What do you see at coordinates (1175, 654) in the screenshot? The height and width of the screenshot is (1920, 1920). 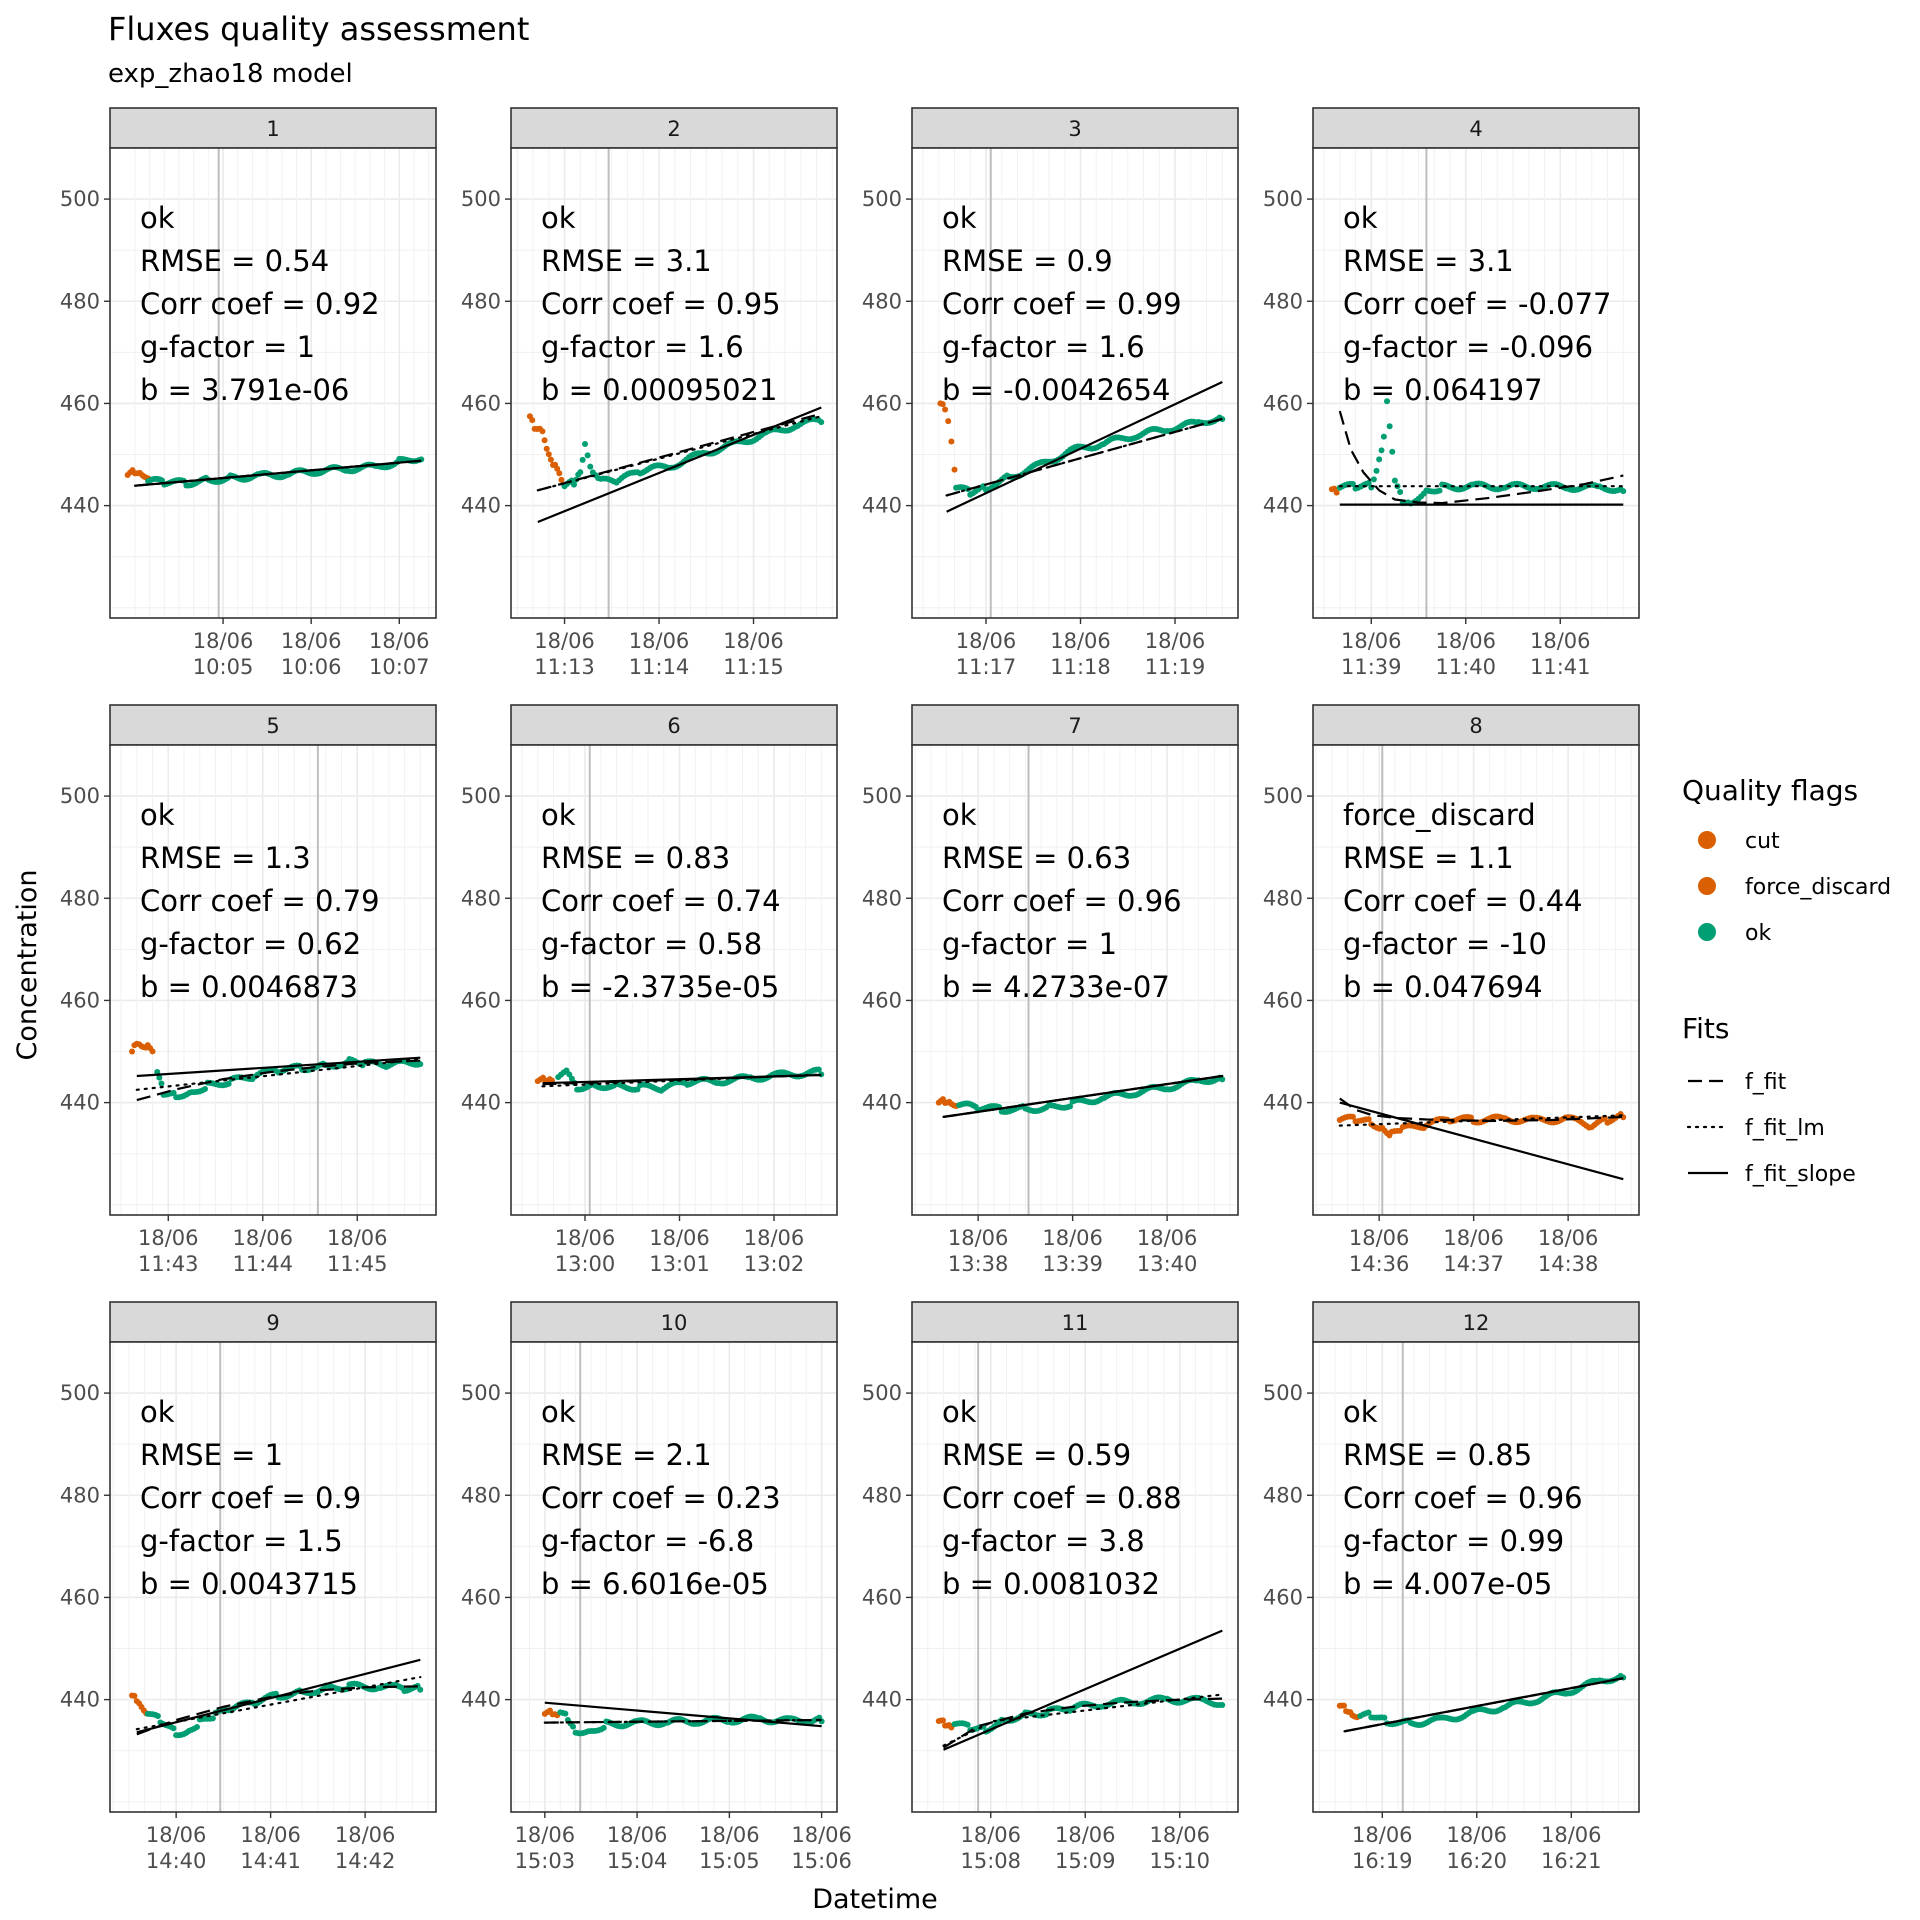 I see `x-tick-label: 18/06 11:19` at bounding box center [1175, 654].